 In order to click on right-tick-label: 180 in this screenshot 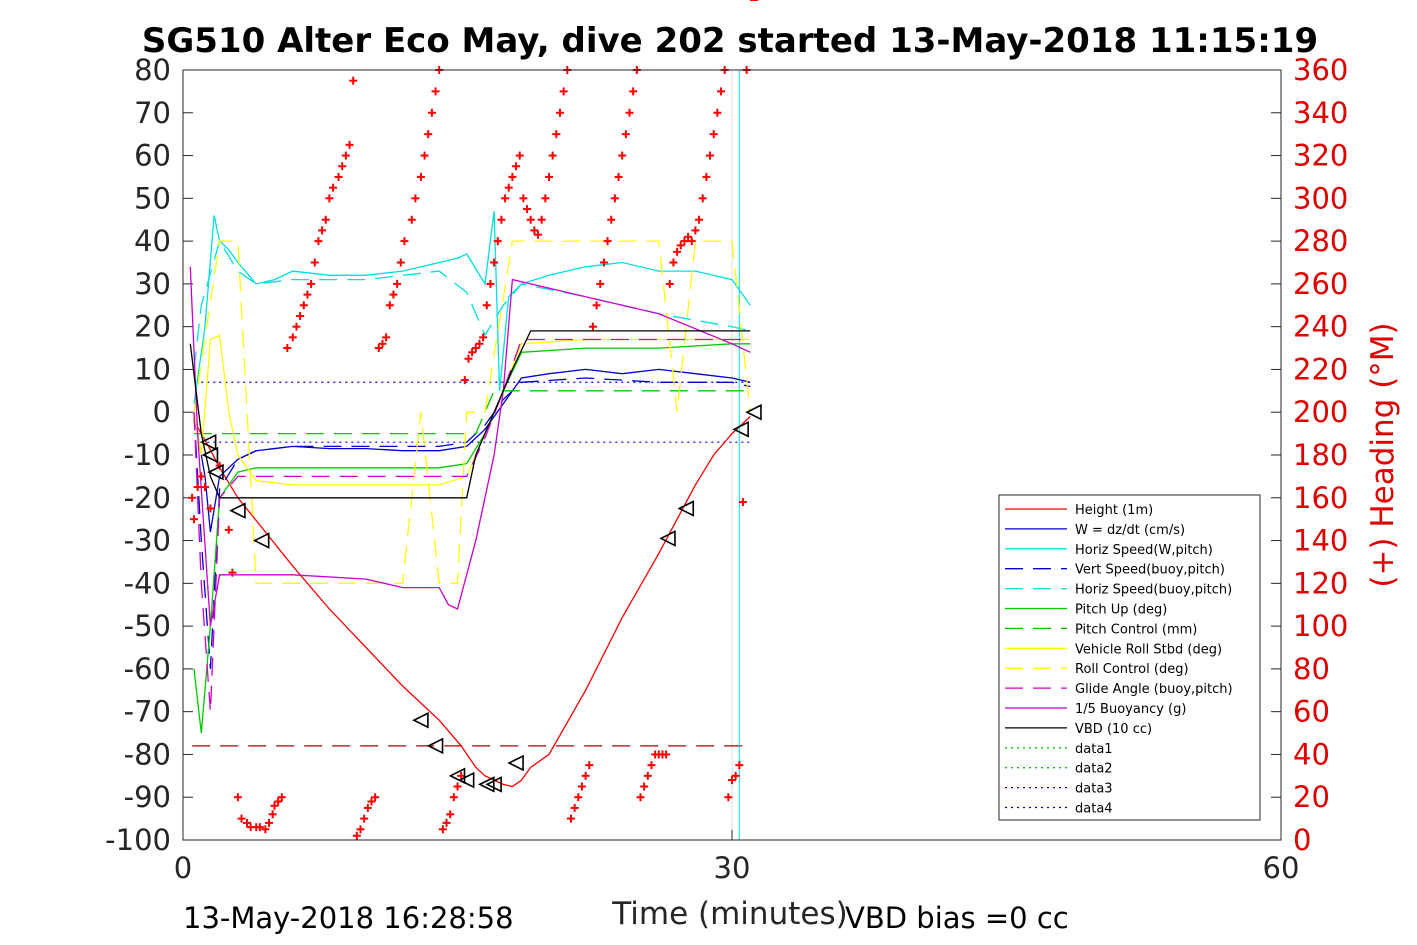, I will do `click(1320, 455)`.